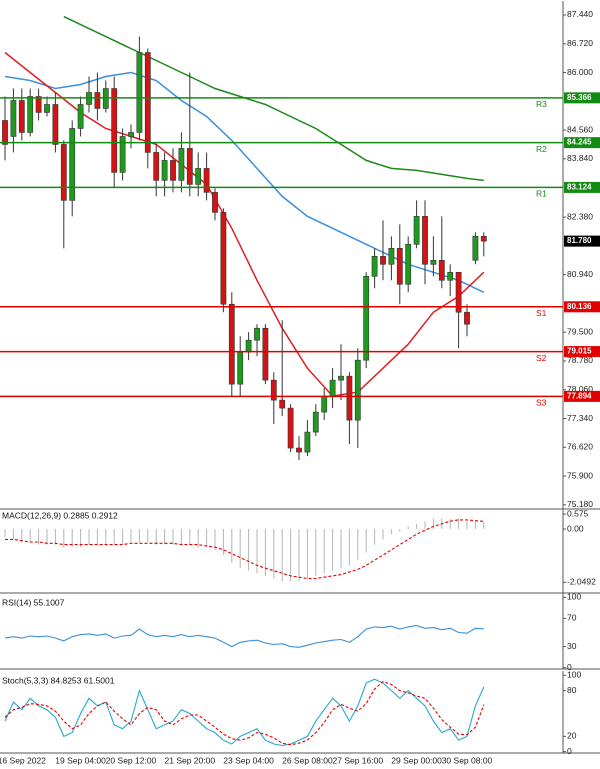 This screenshot has width=600, height=769. I want to click on pane-title: RSI(14) 55.1007, so click(33, 602).